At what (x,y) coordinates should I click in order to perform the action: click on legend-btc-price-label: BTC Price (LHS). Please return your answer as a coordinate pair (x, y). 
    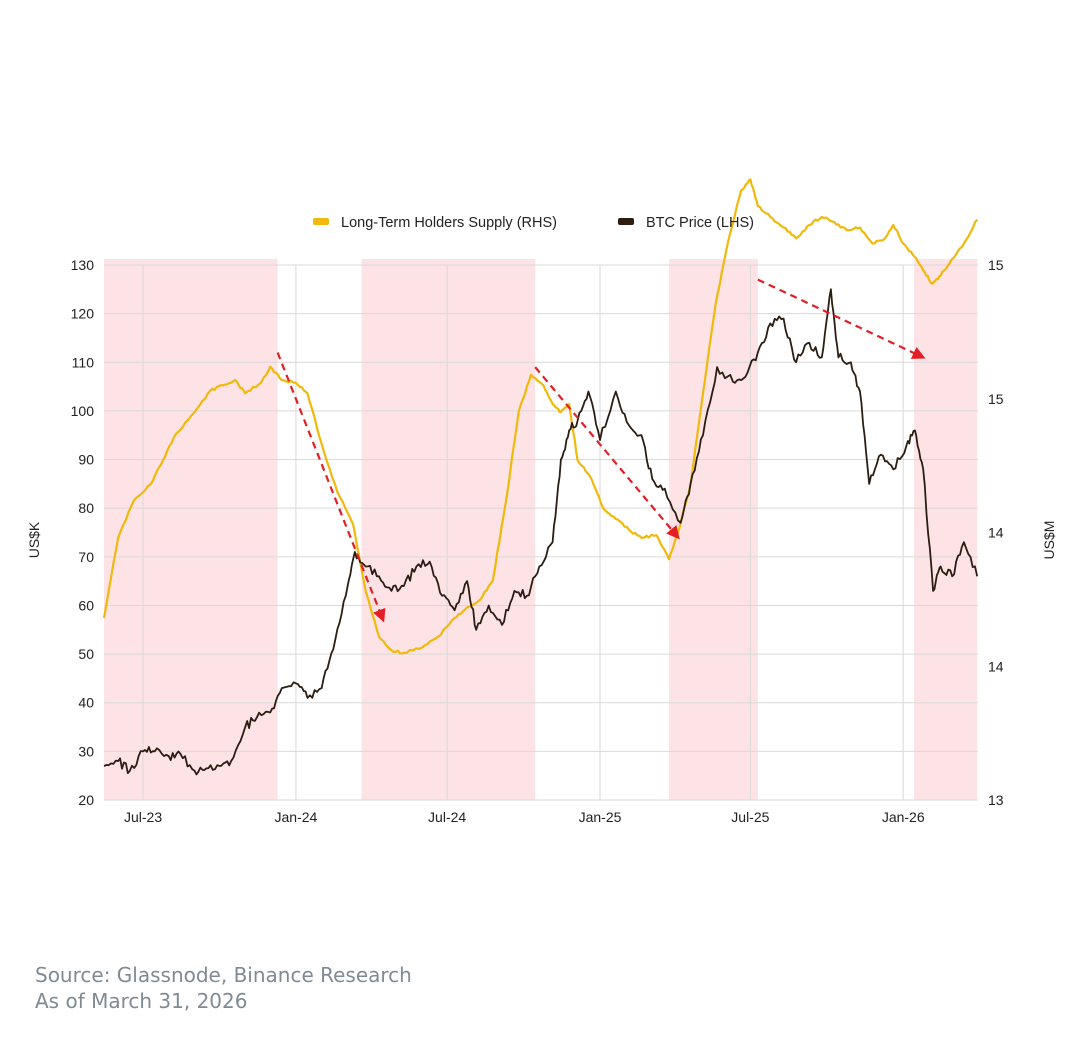
    Looking at the image, I should click on (700, 223).